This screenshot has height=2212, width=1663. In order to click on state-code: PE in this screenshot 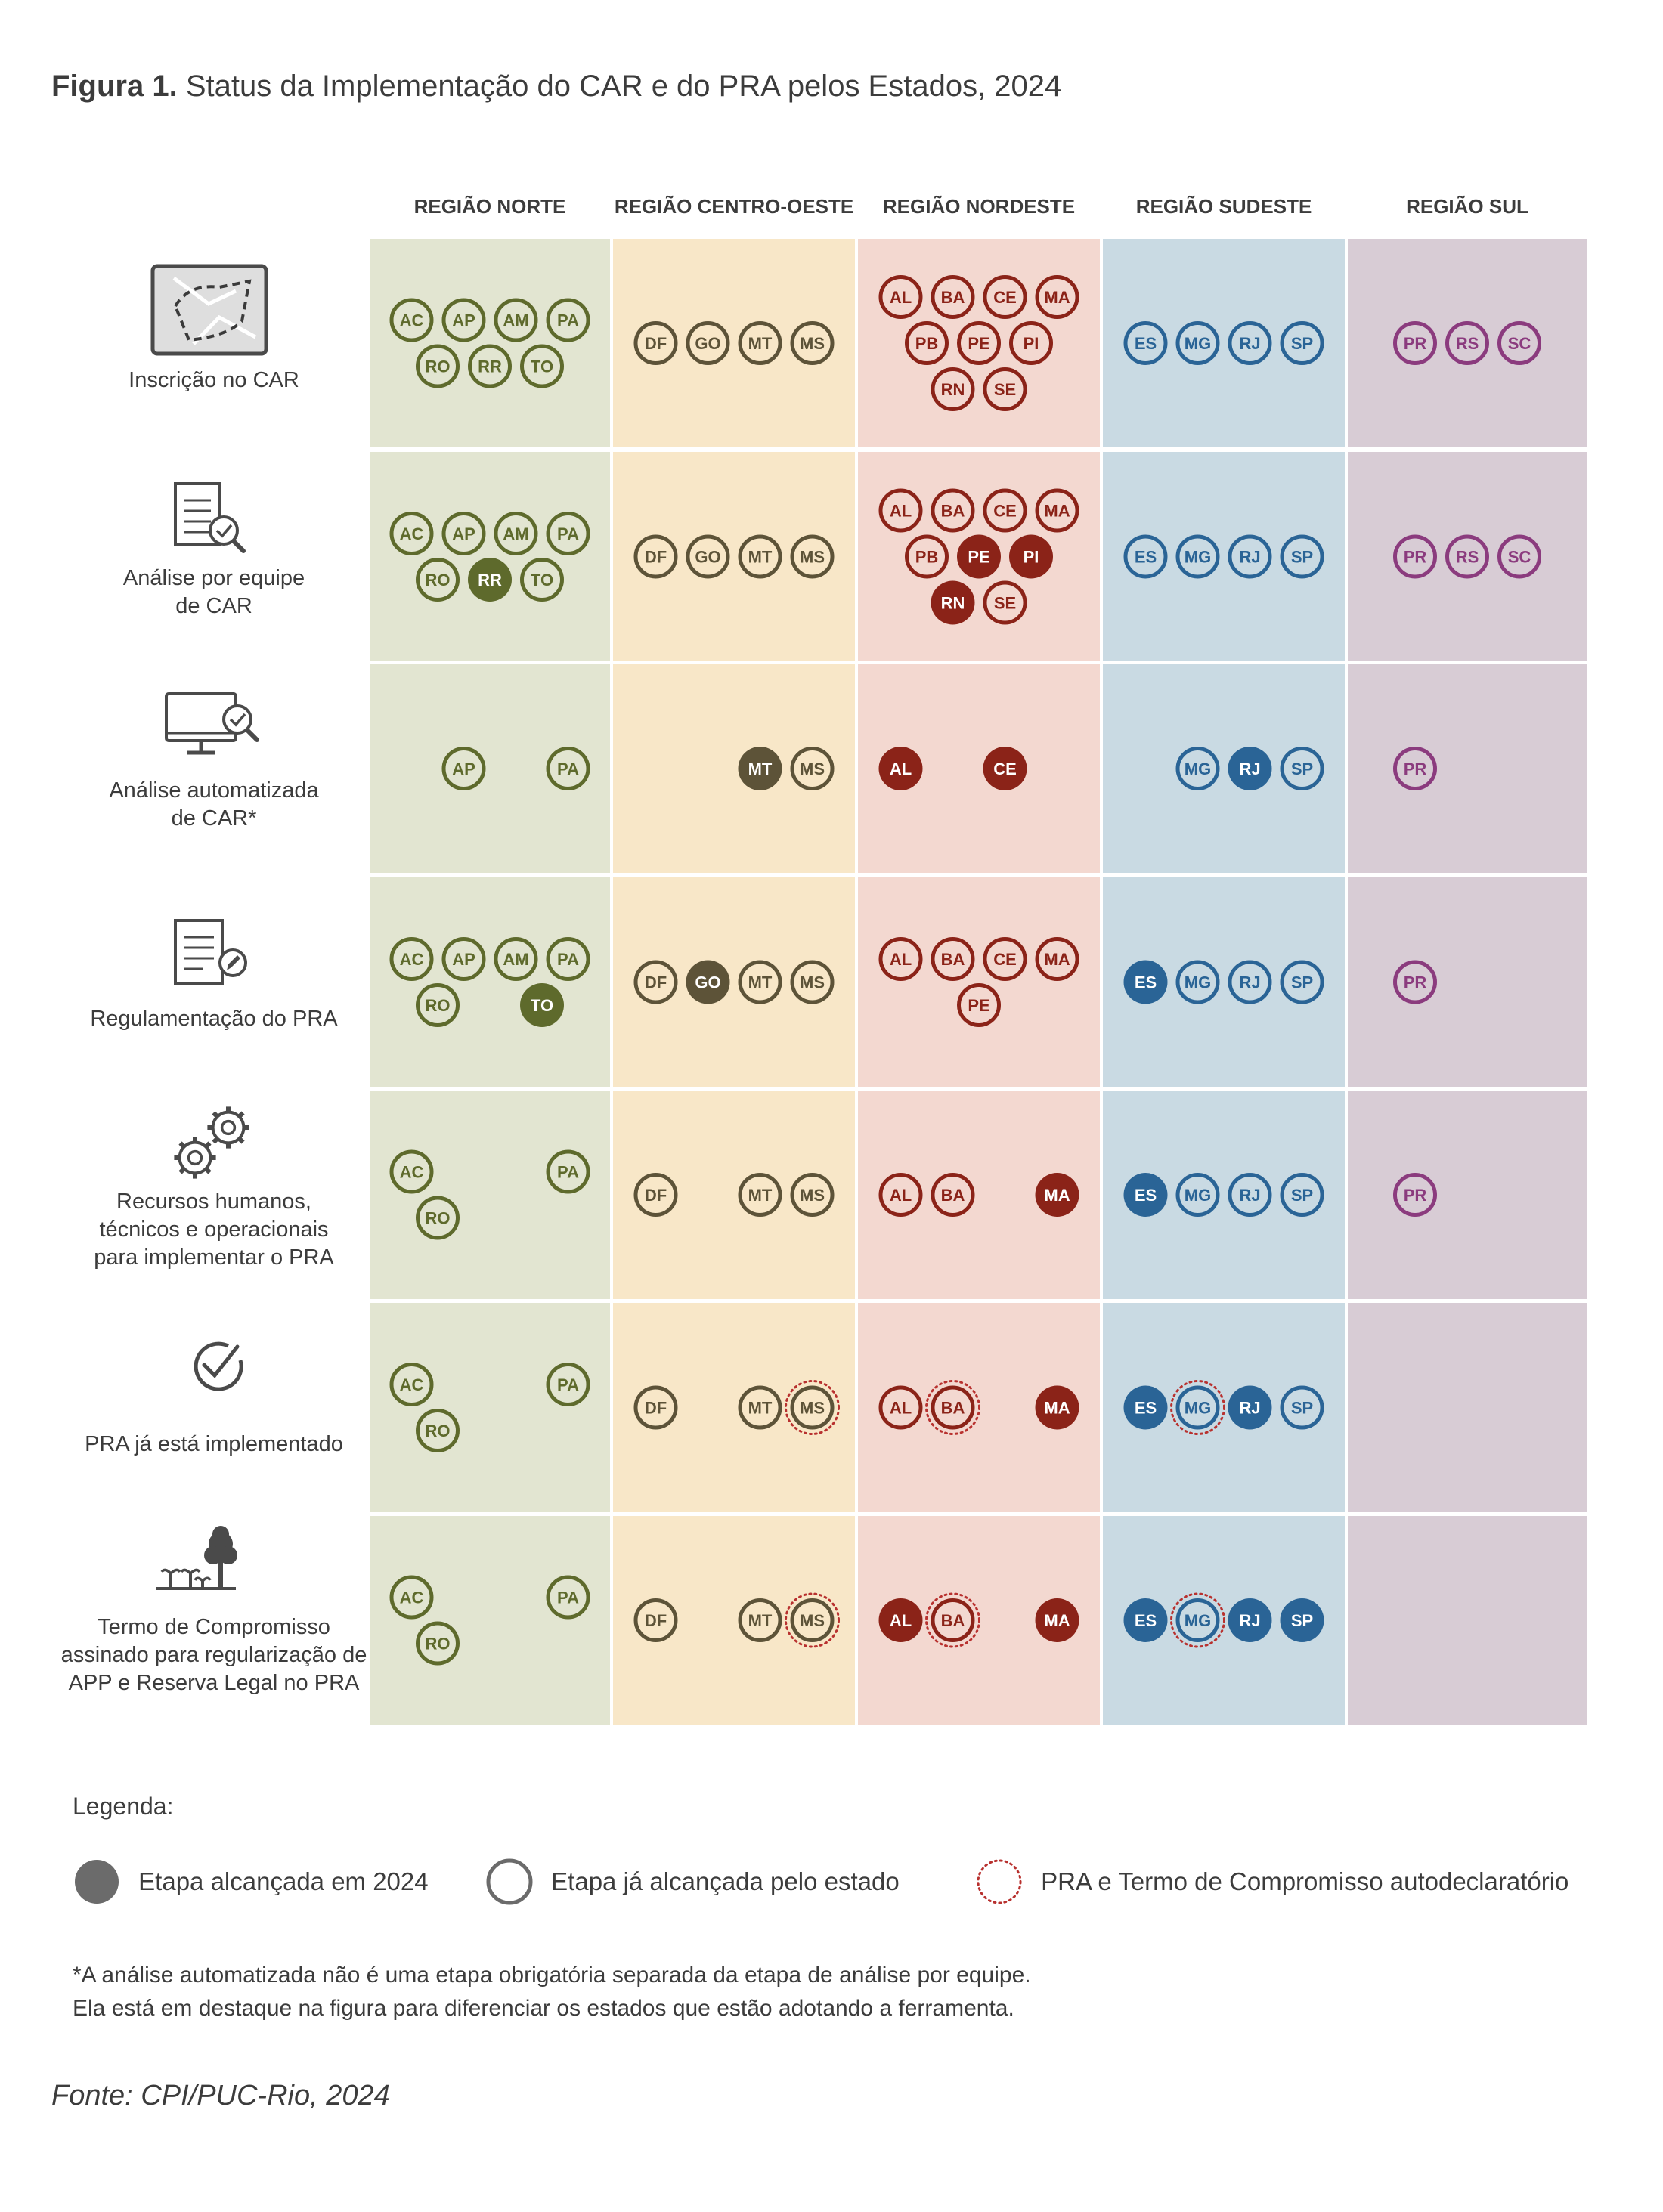, I will do `click(978, 1005)`.